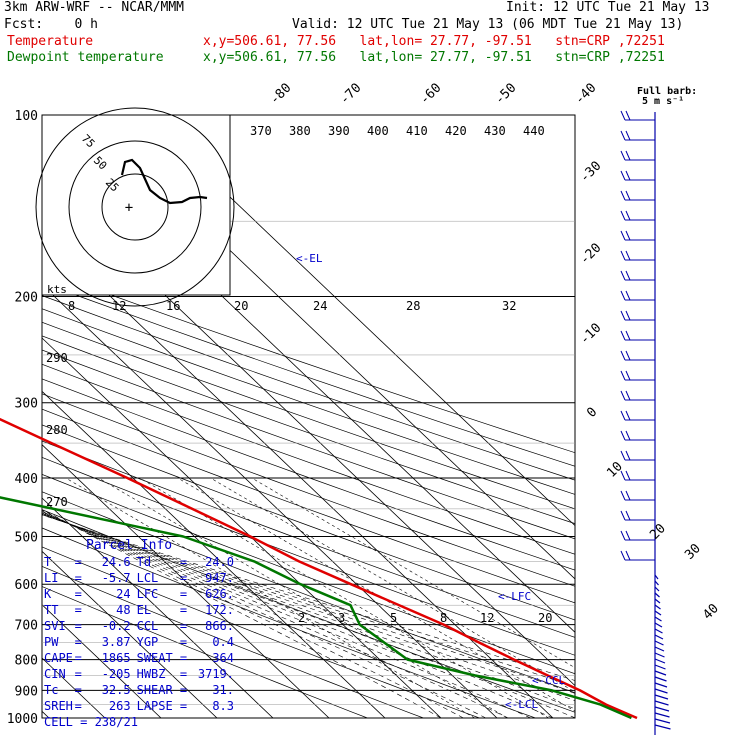 The image size is (740, 740). Describe the element at coordinates (300, 131) in the screenshot. I see `theta-label: 380` at that location.